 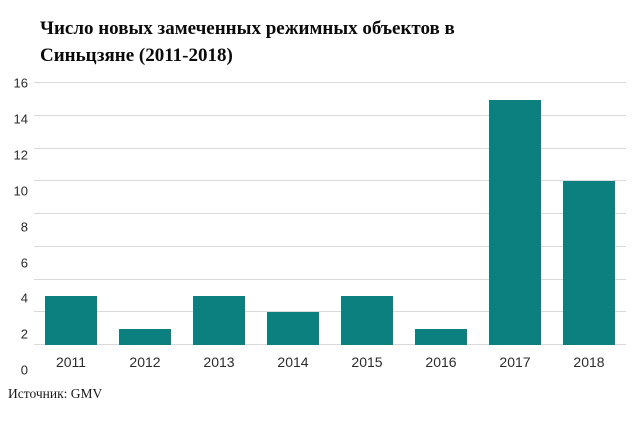 What do you see at coordinates (71, 321) in the screenshot?
I see `bar-2011` at bounding box center [71, 321].